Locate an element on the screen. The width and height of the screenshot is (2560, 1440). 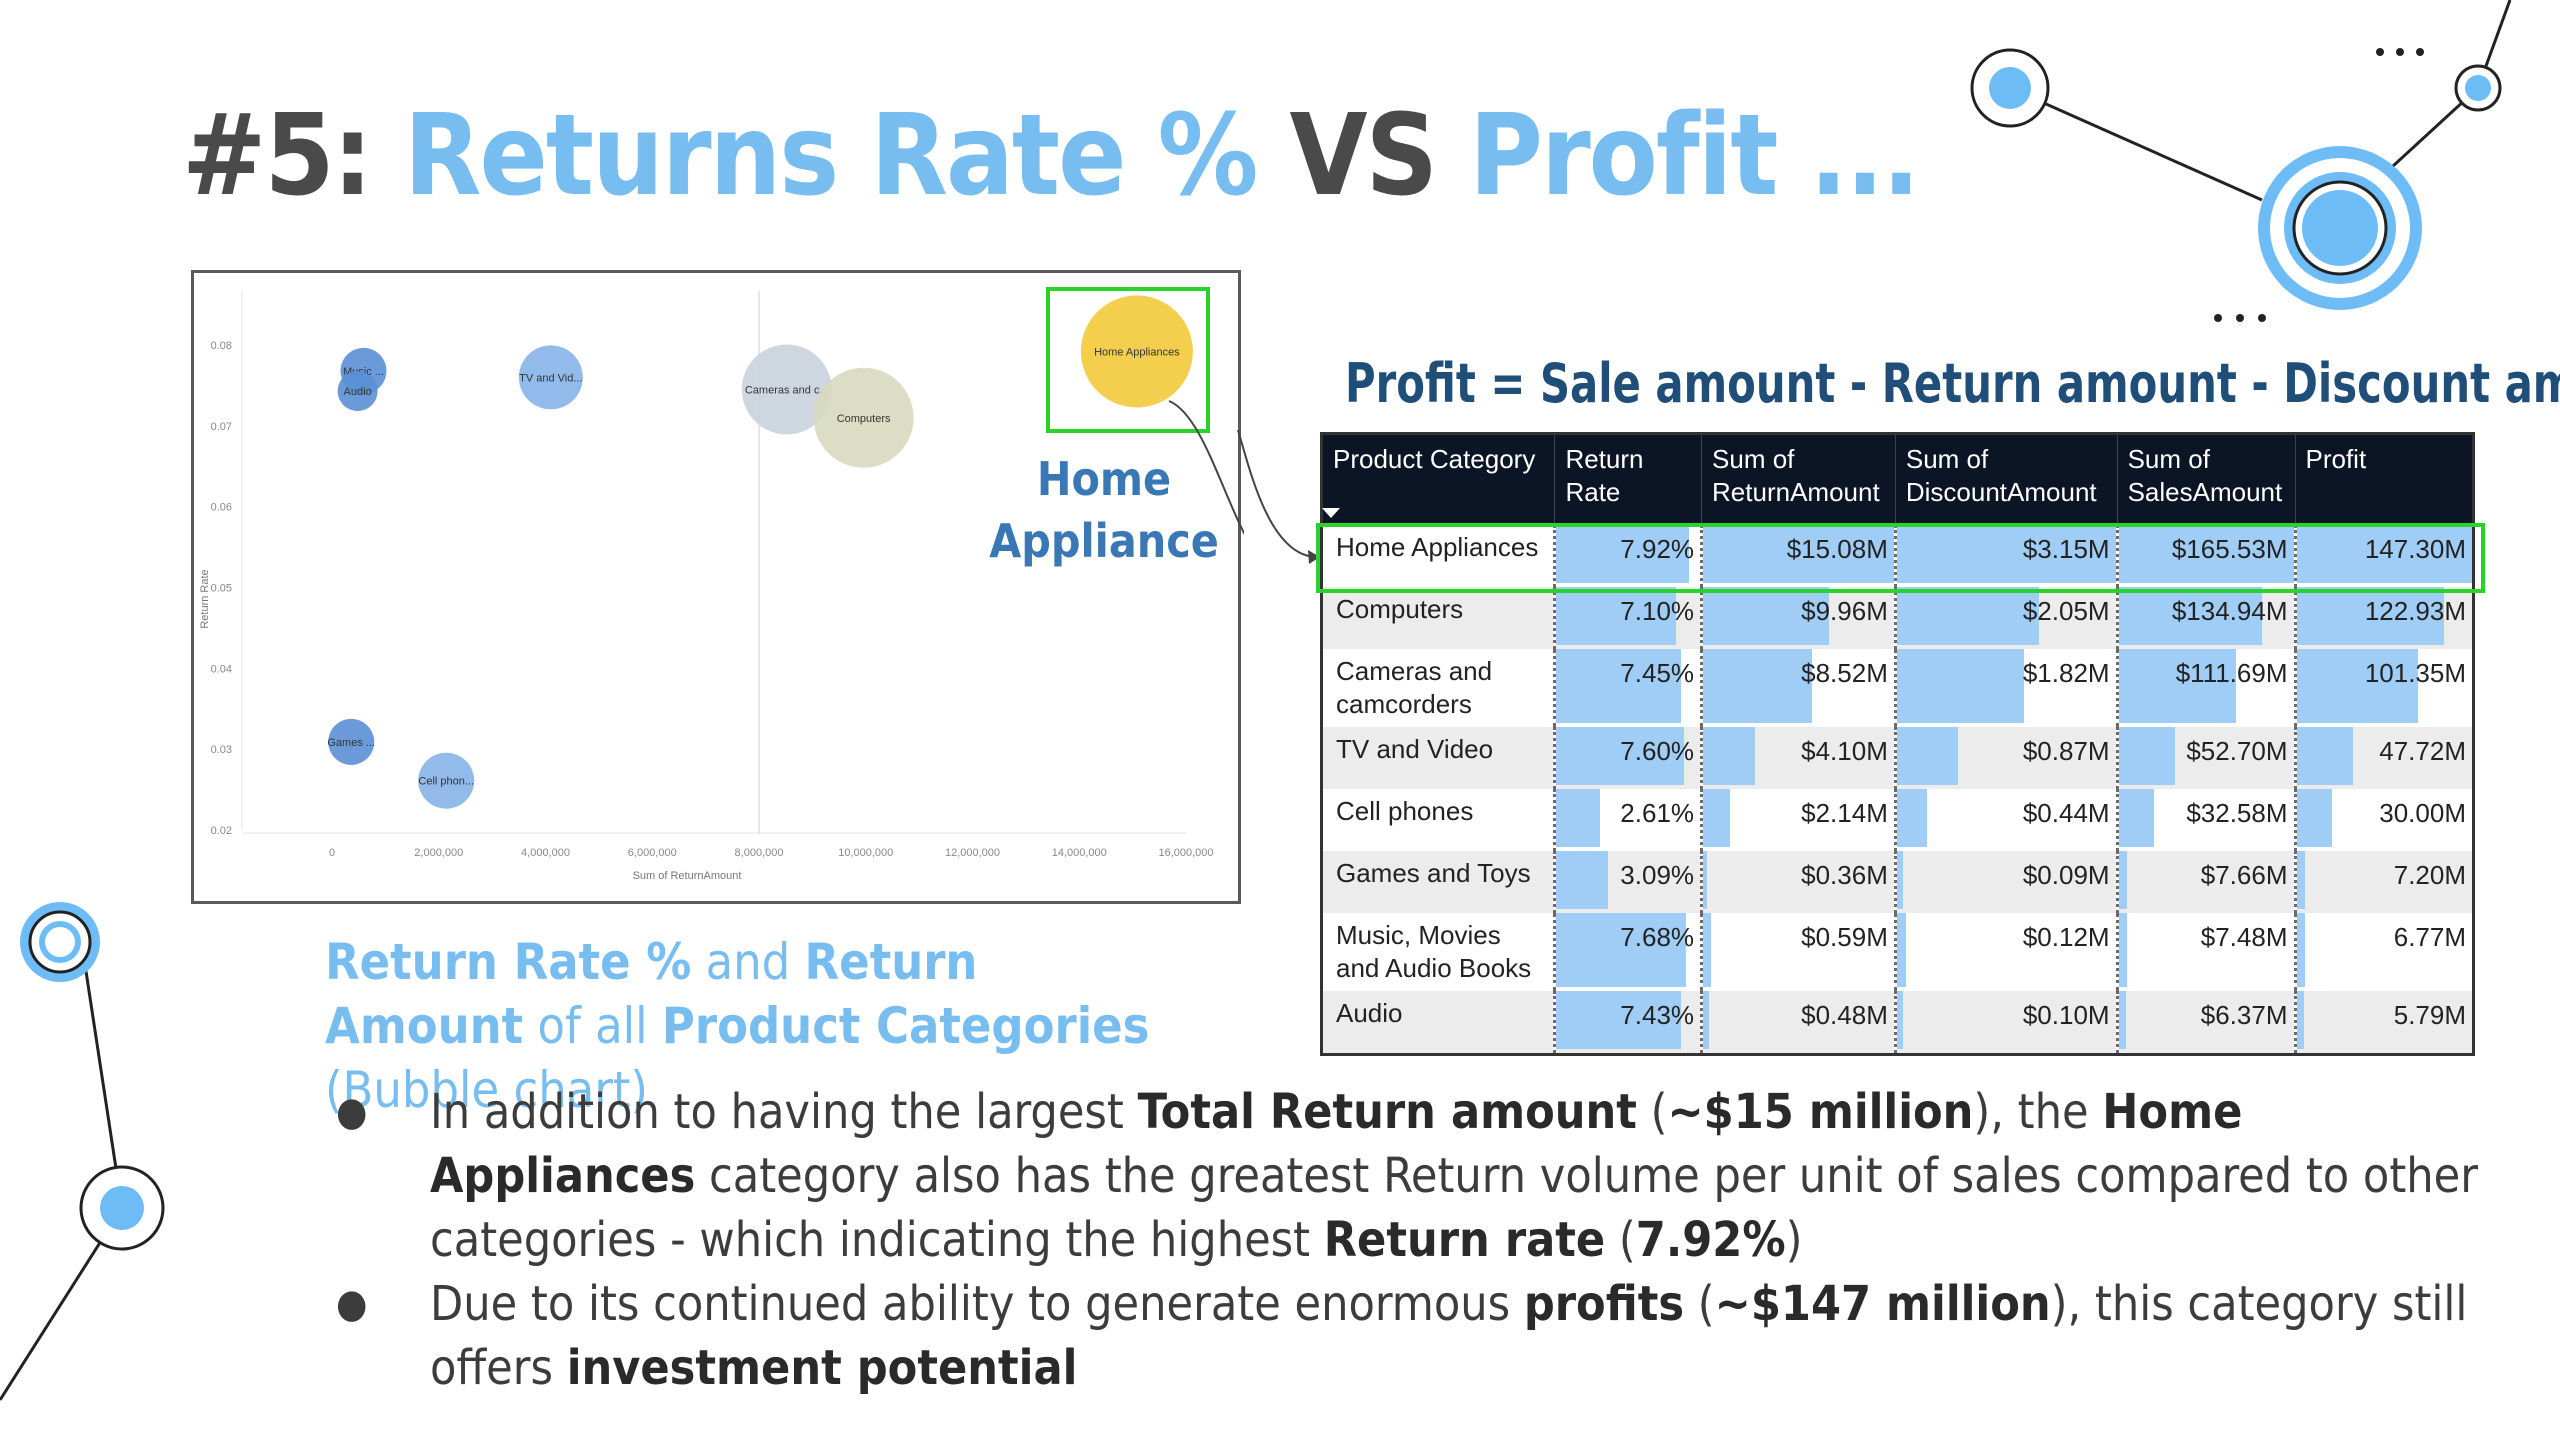
value-cell: 7.45% is located at coordinates (1627, 688).